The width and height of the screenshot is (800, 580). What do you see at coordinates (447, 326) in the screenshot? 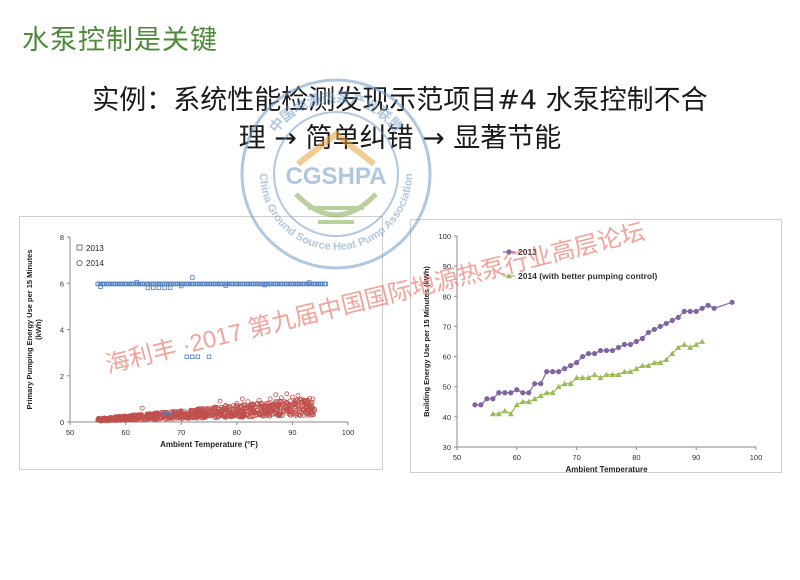
I see `y-tick-label: 70` at bounding box center [447, 326].